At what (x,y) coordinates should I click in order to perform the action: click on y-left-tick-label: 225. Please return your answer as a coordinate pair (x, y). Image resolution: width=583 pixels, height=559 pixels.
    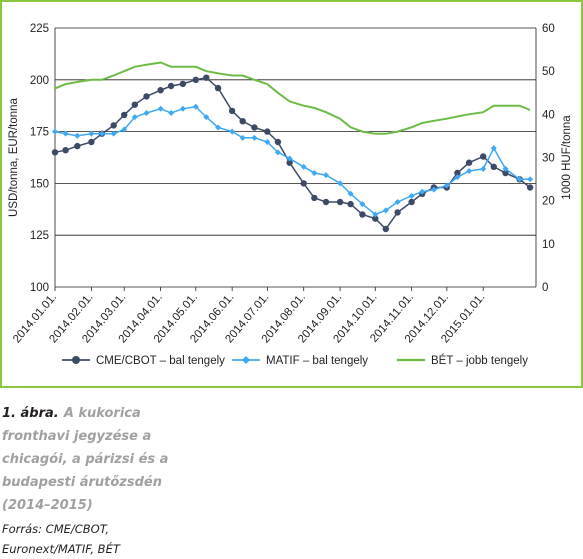
    Looking at the image, I should click on (39, 29).